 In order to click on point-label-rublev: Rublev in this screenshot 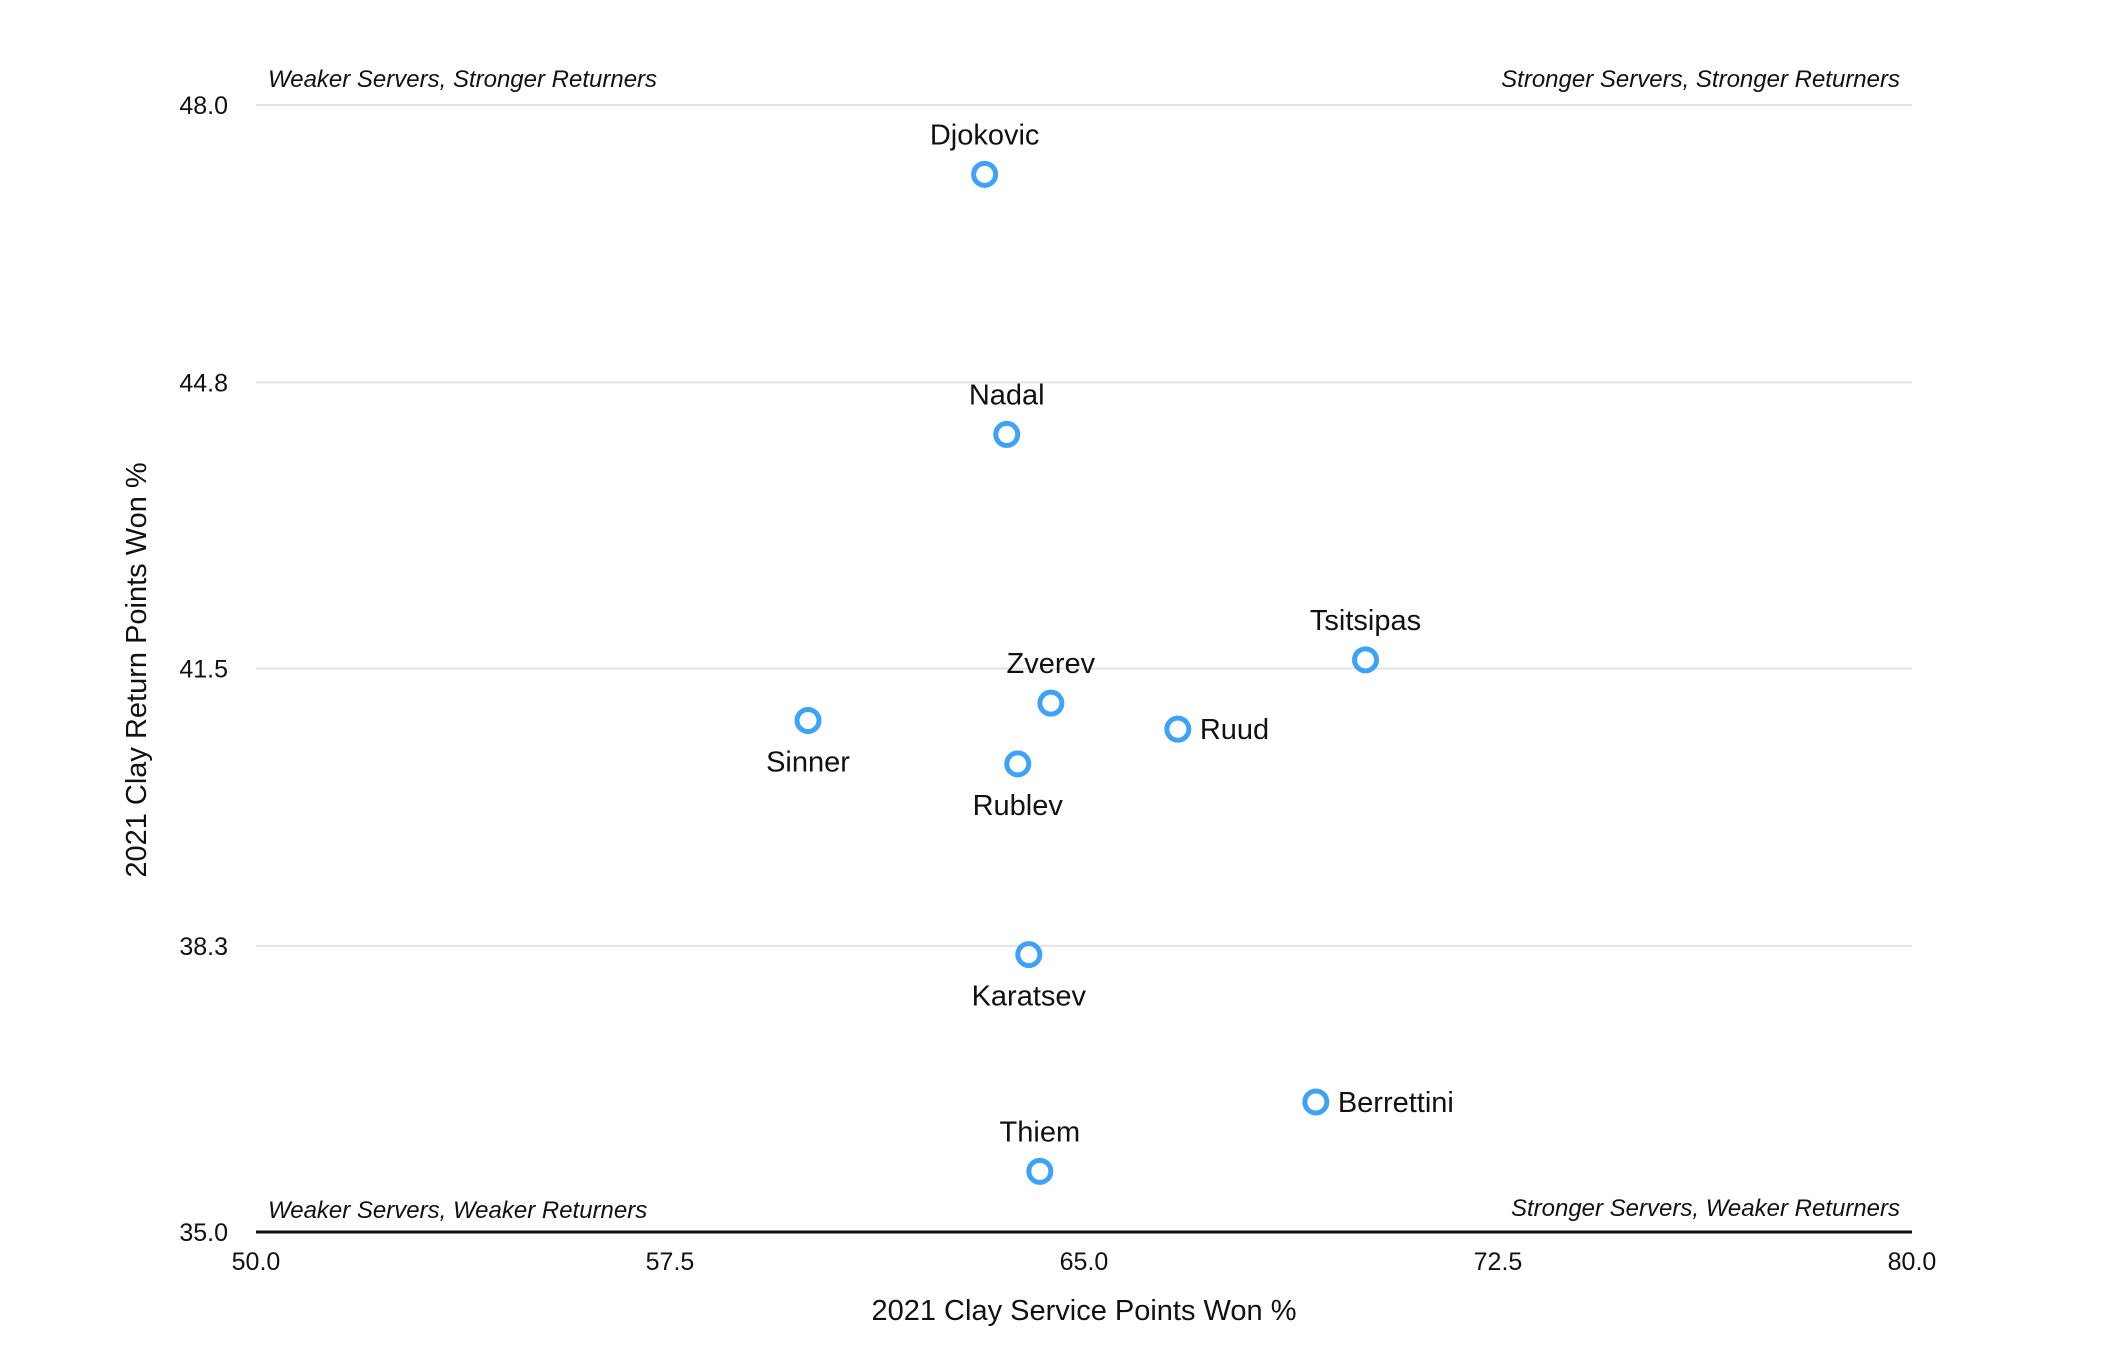, I will do `click(1018, 806)`.